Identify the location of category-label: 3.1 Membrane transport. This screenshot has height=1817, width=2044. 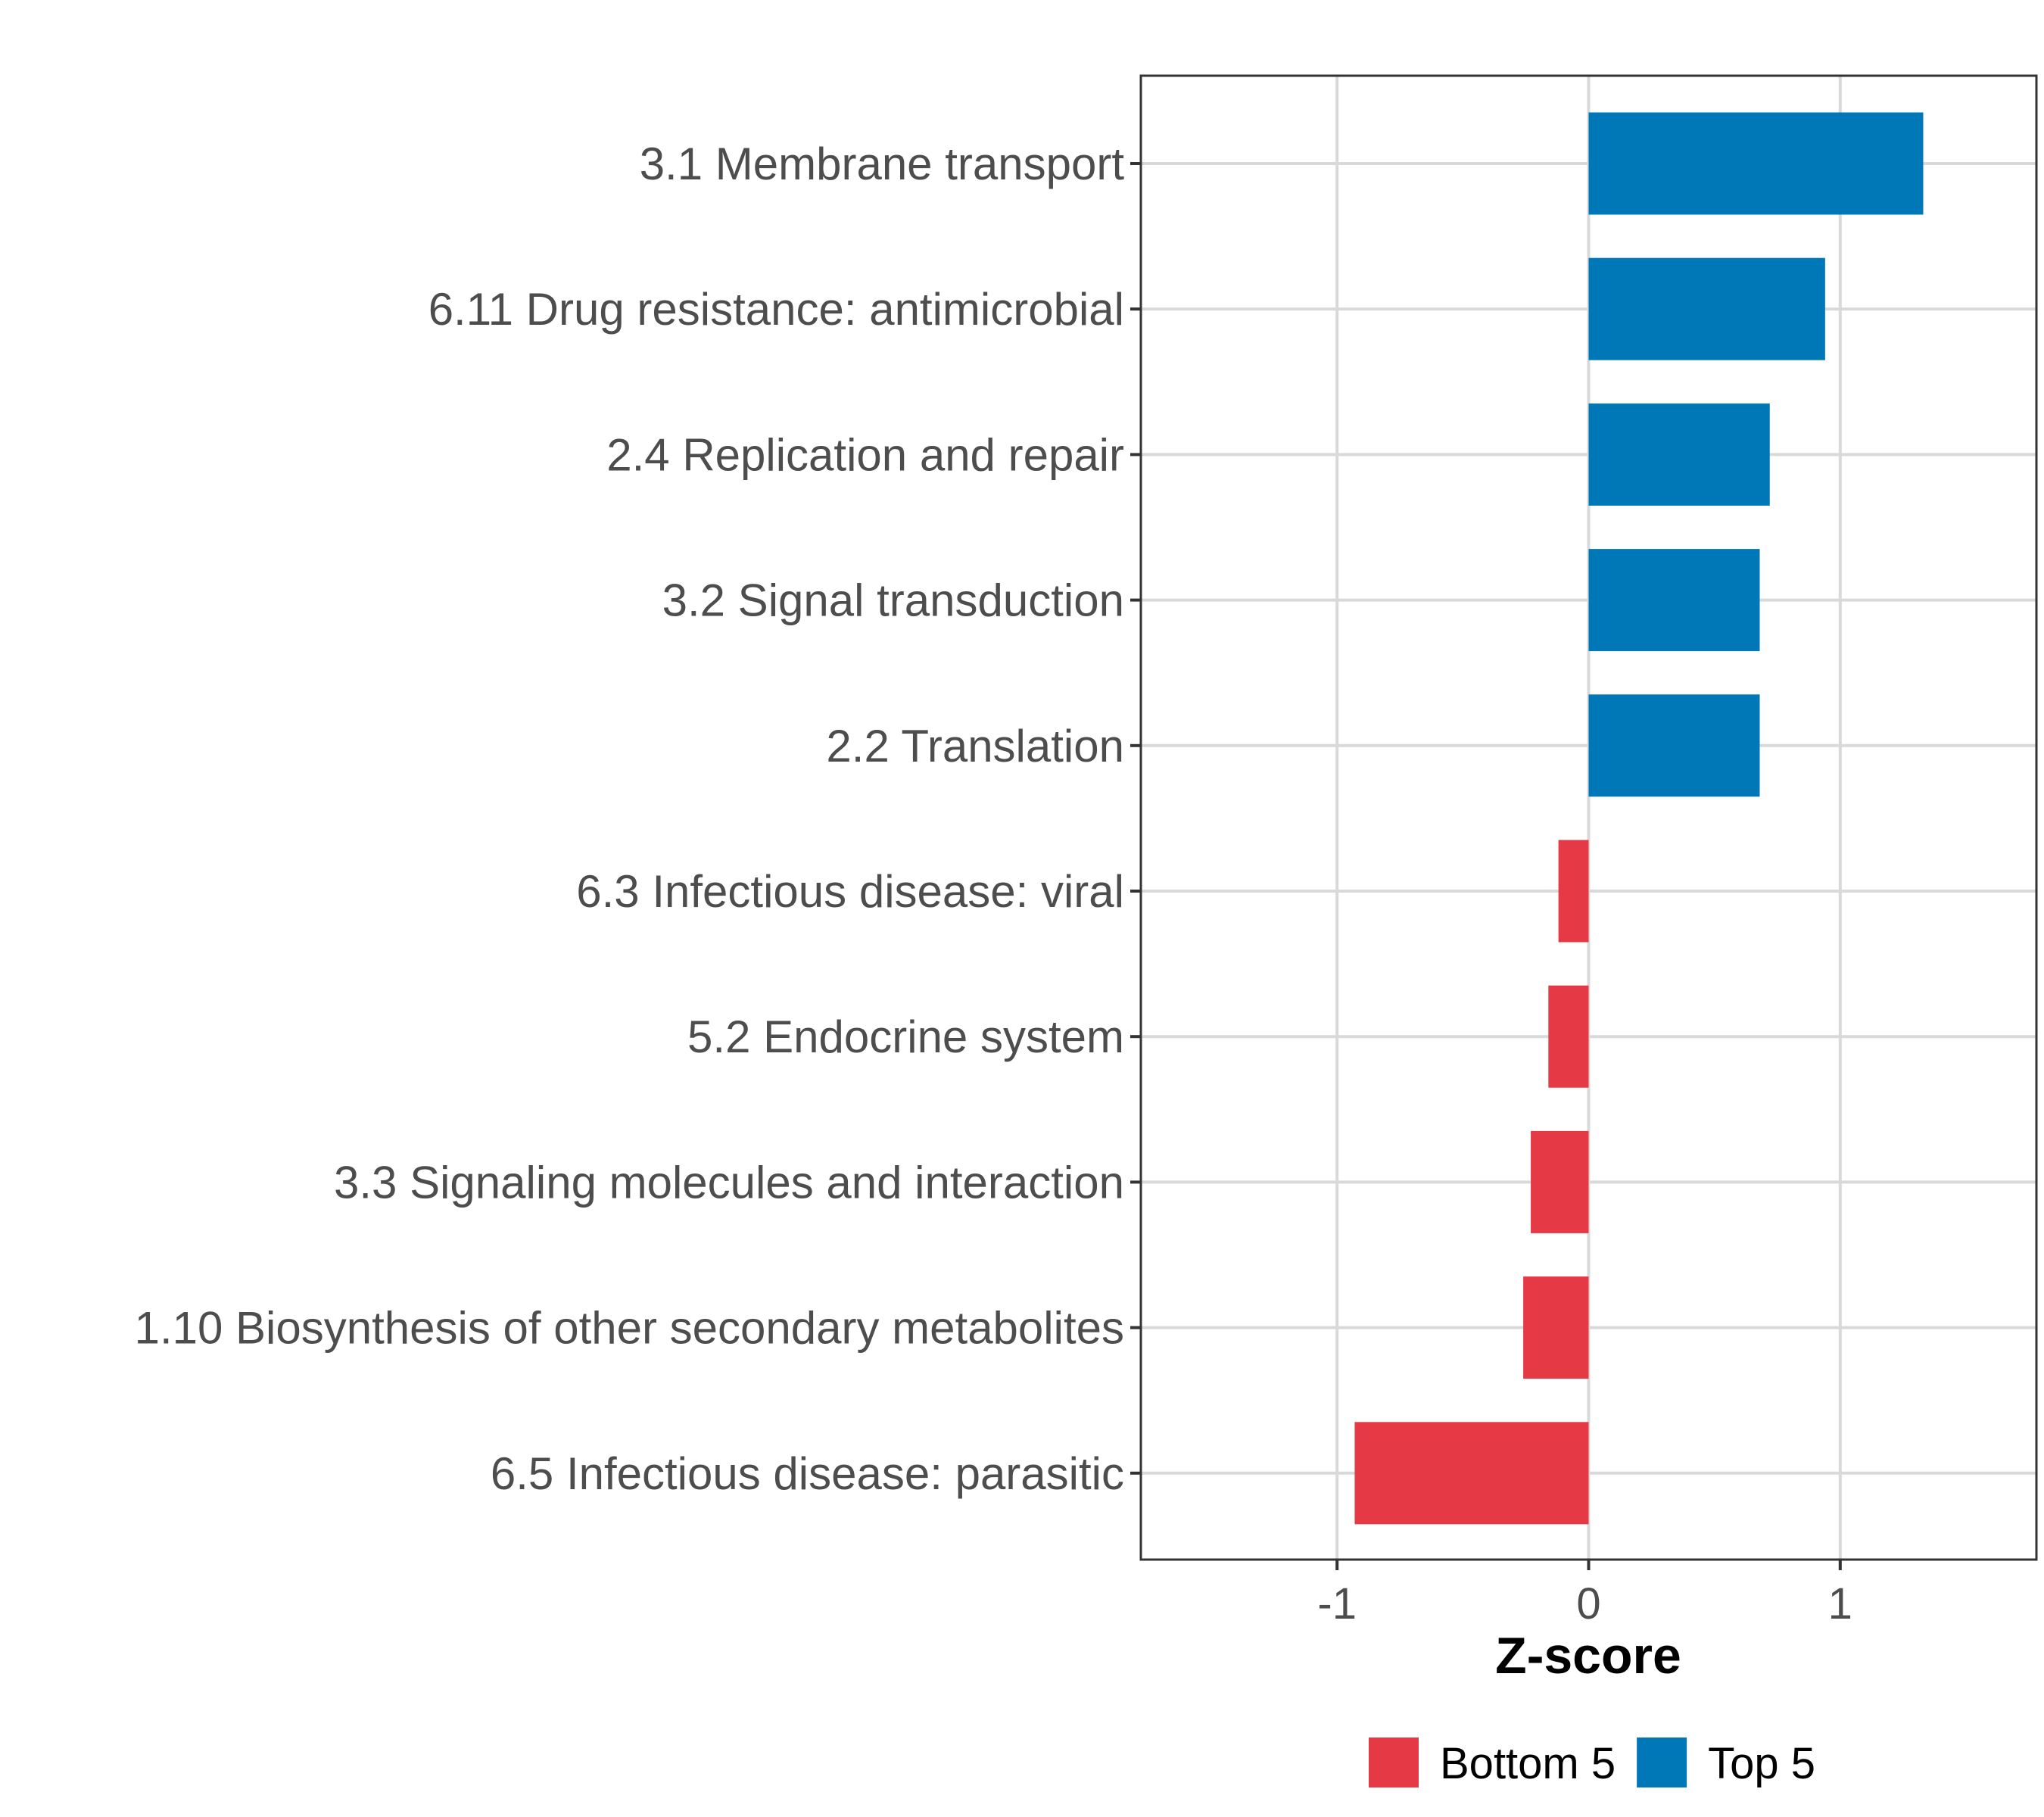
(883, 164).